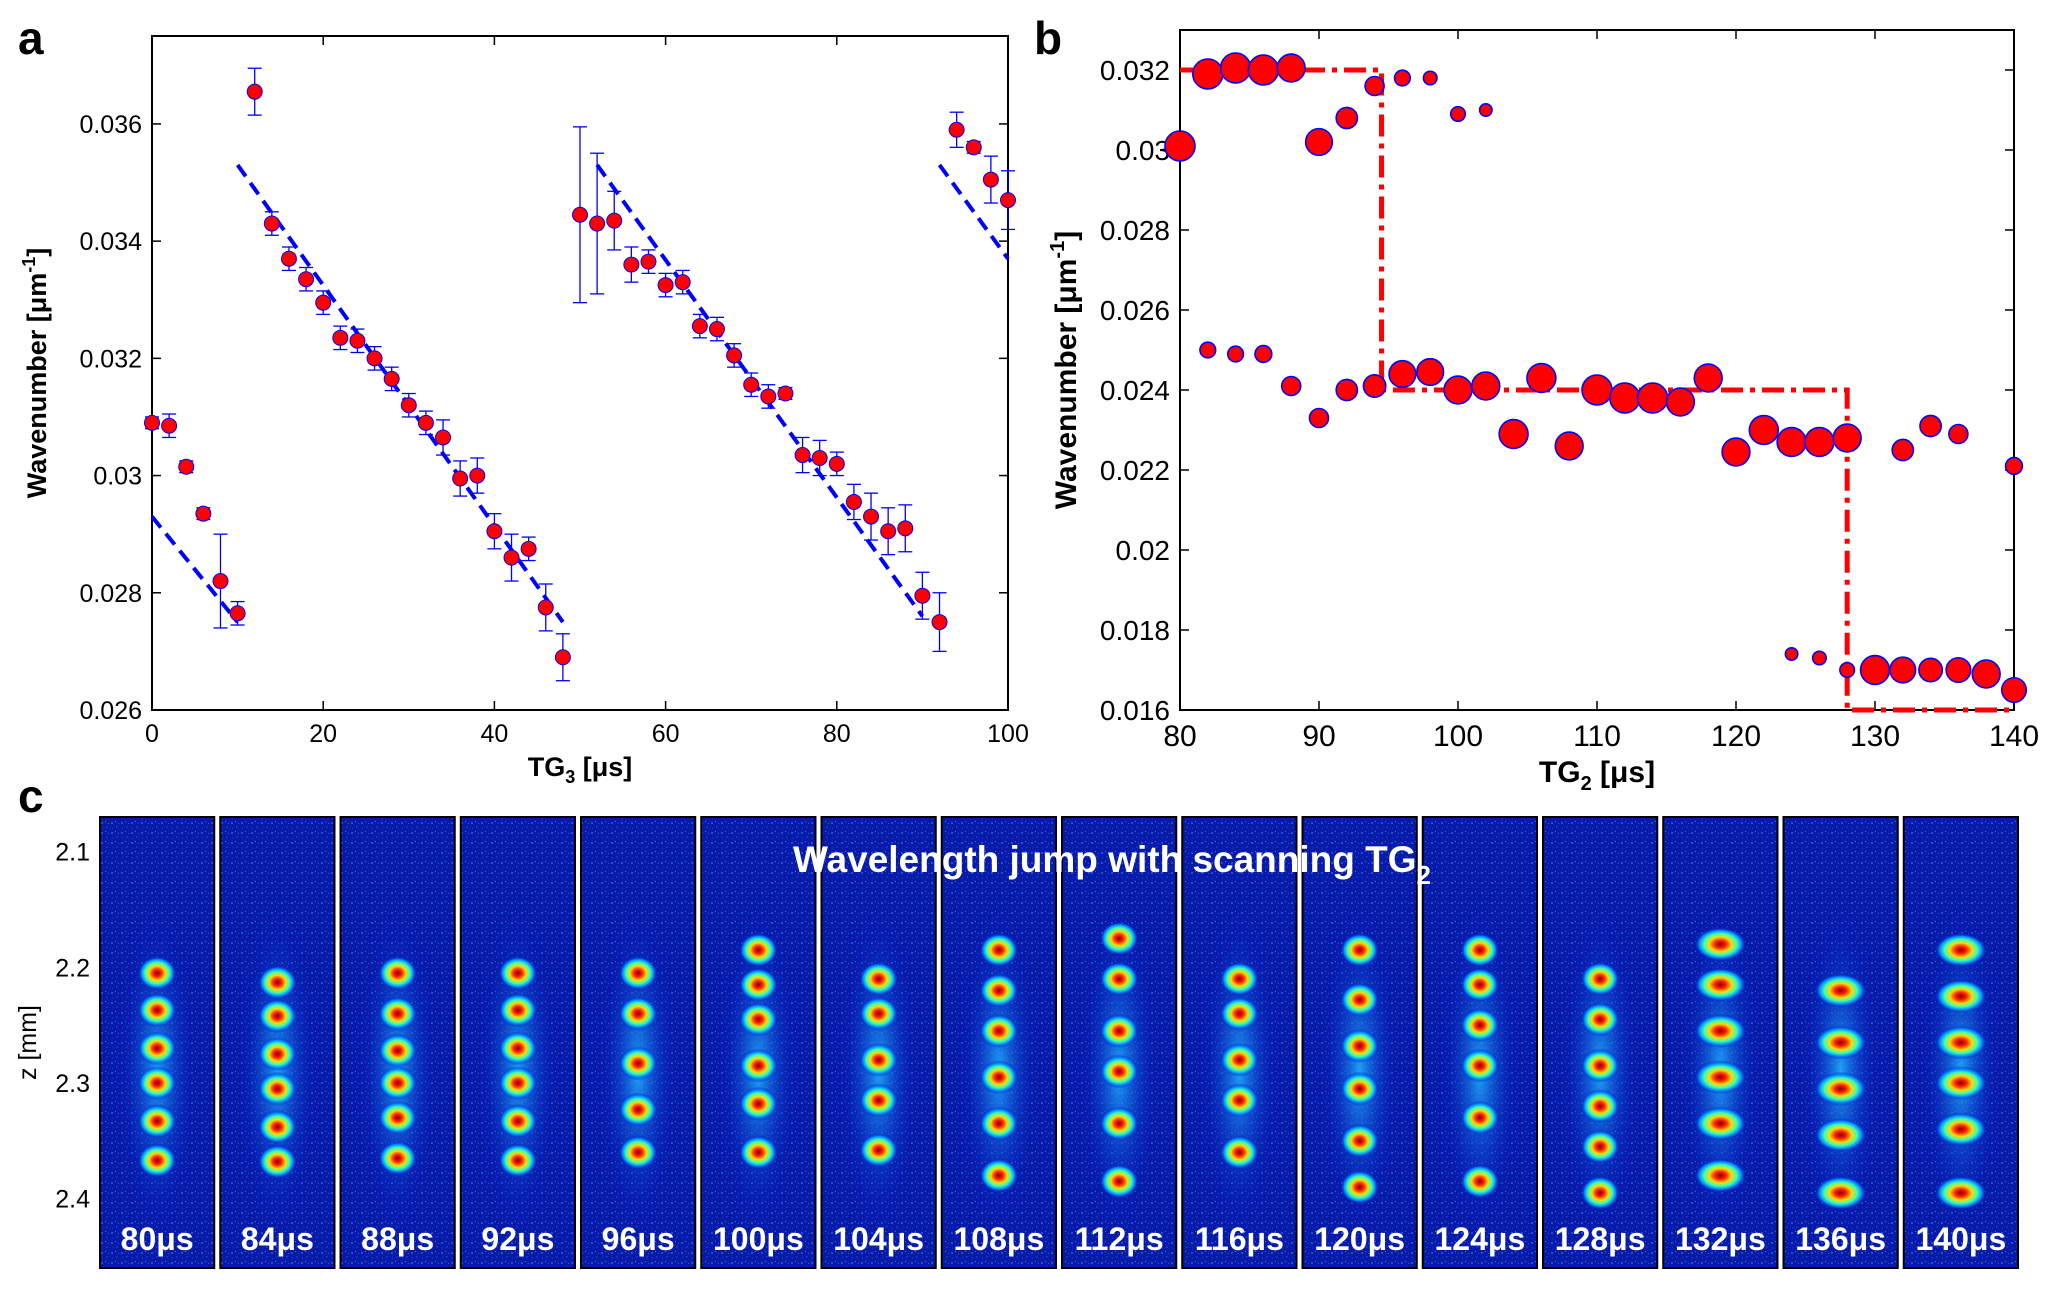 The height and width of the screenshot is (1292, 2048). Describe the element at coordinates (638, 1042) in the screenshot. I see `panel-c-frame: 96μs` at that location.